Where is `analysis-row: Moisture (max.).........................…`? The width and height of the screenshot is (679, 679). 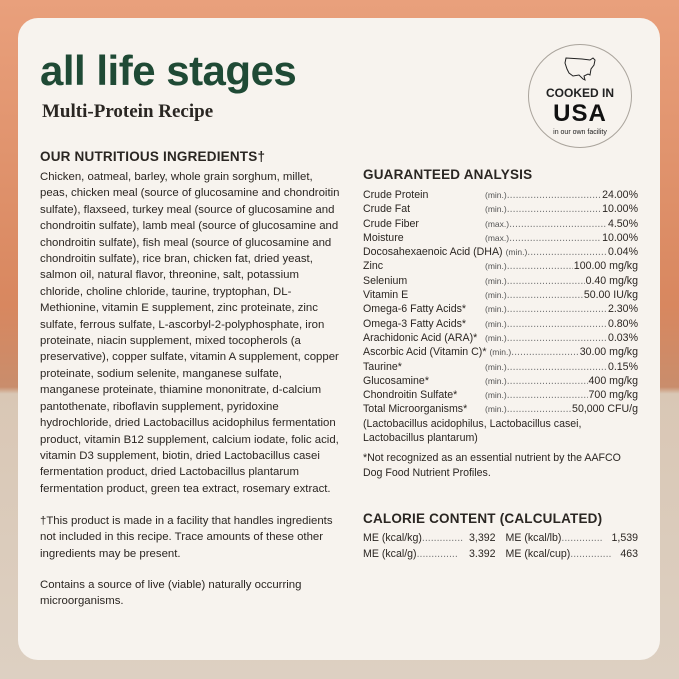 analysis-row: Moisture (max.).........................… is located at coordinates (500, 238).